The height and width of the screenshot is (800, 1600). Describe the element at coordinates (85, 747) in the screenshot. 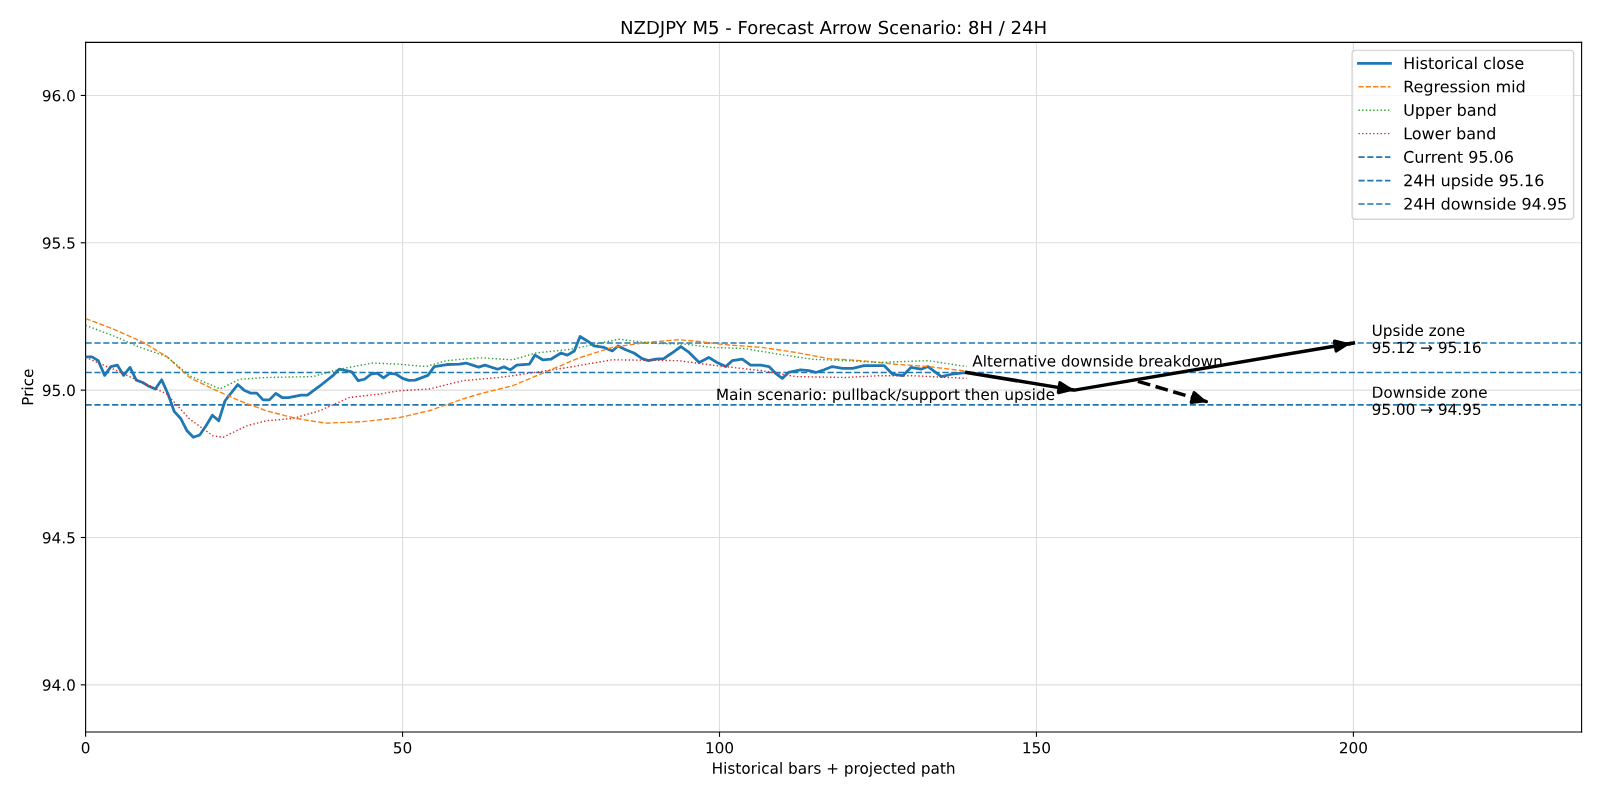

I see `x-tick-label: 0` at that location.